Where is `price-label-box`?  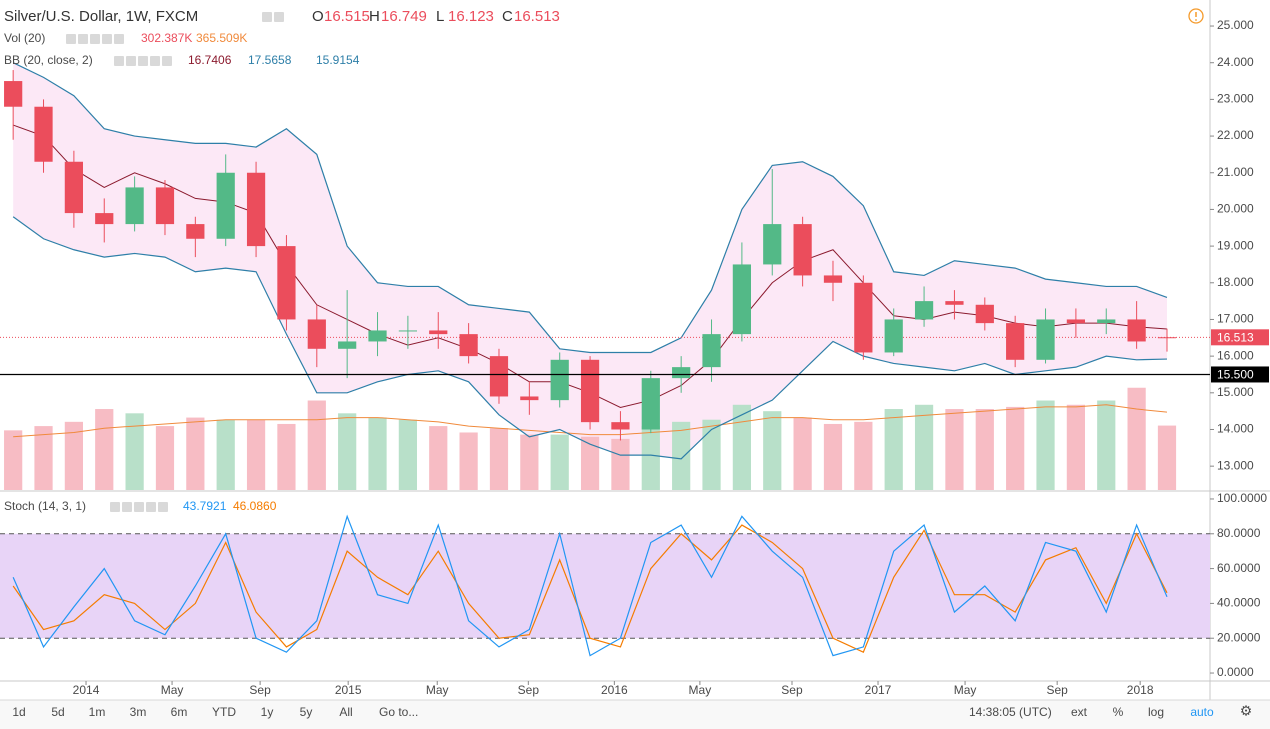
price-label-box is located at coordinates (1240, 374).